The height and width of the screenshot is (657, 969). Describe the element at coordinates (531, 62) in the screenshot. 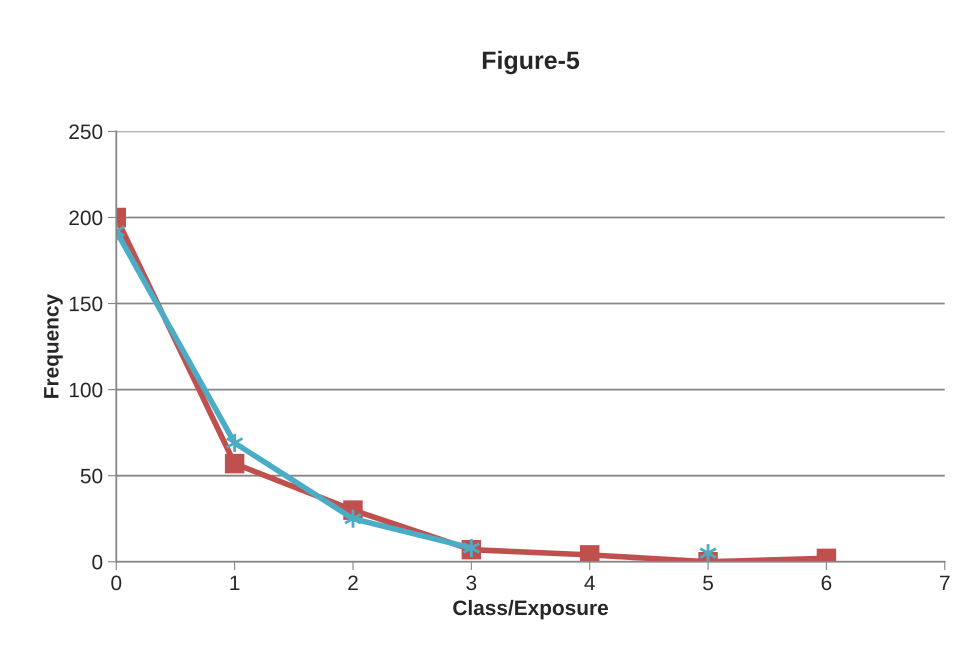

I see `chart-title: Figure-5` at that location.